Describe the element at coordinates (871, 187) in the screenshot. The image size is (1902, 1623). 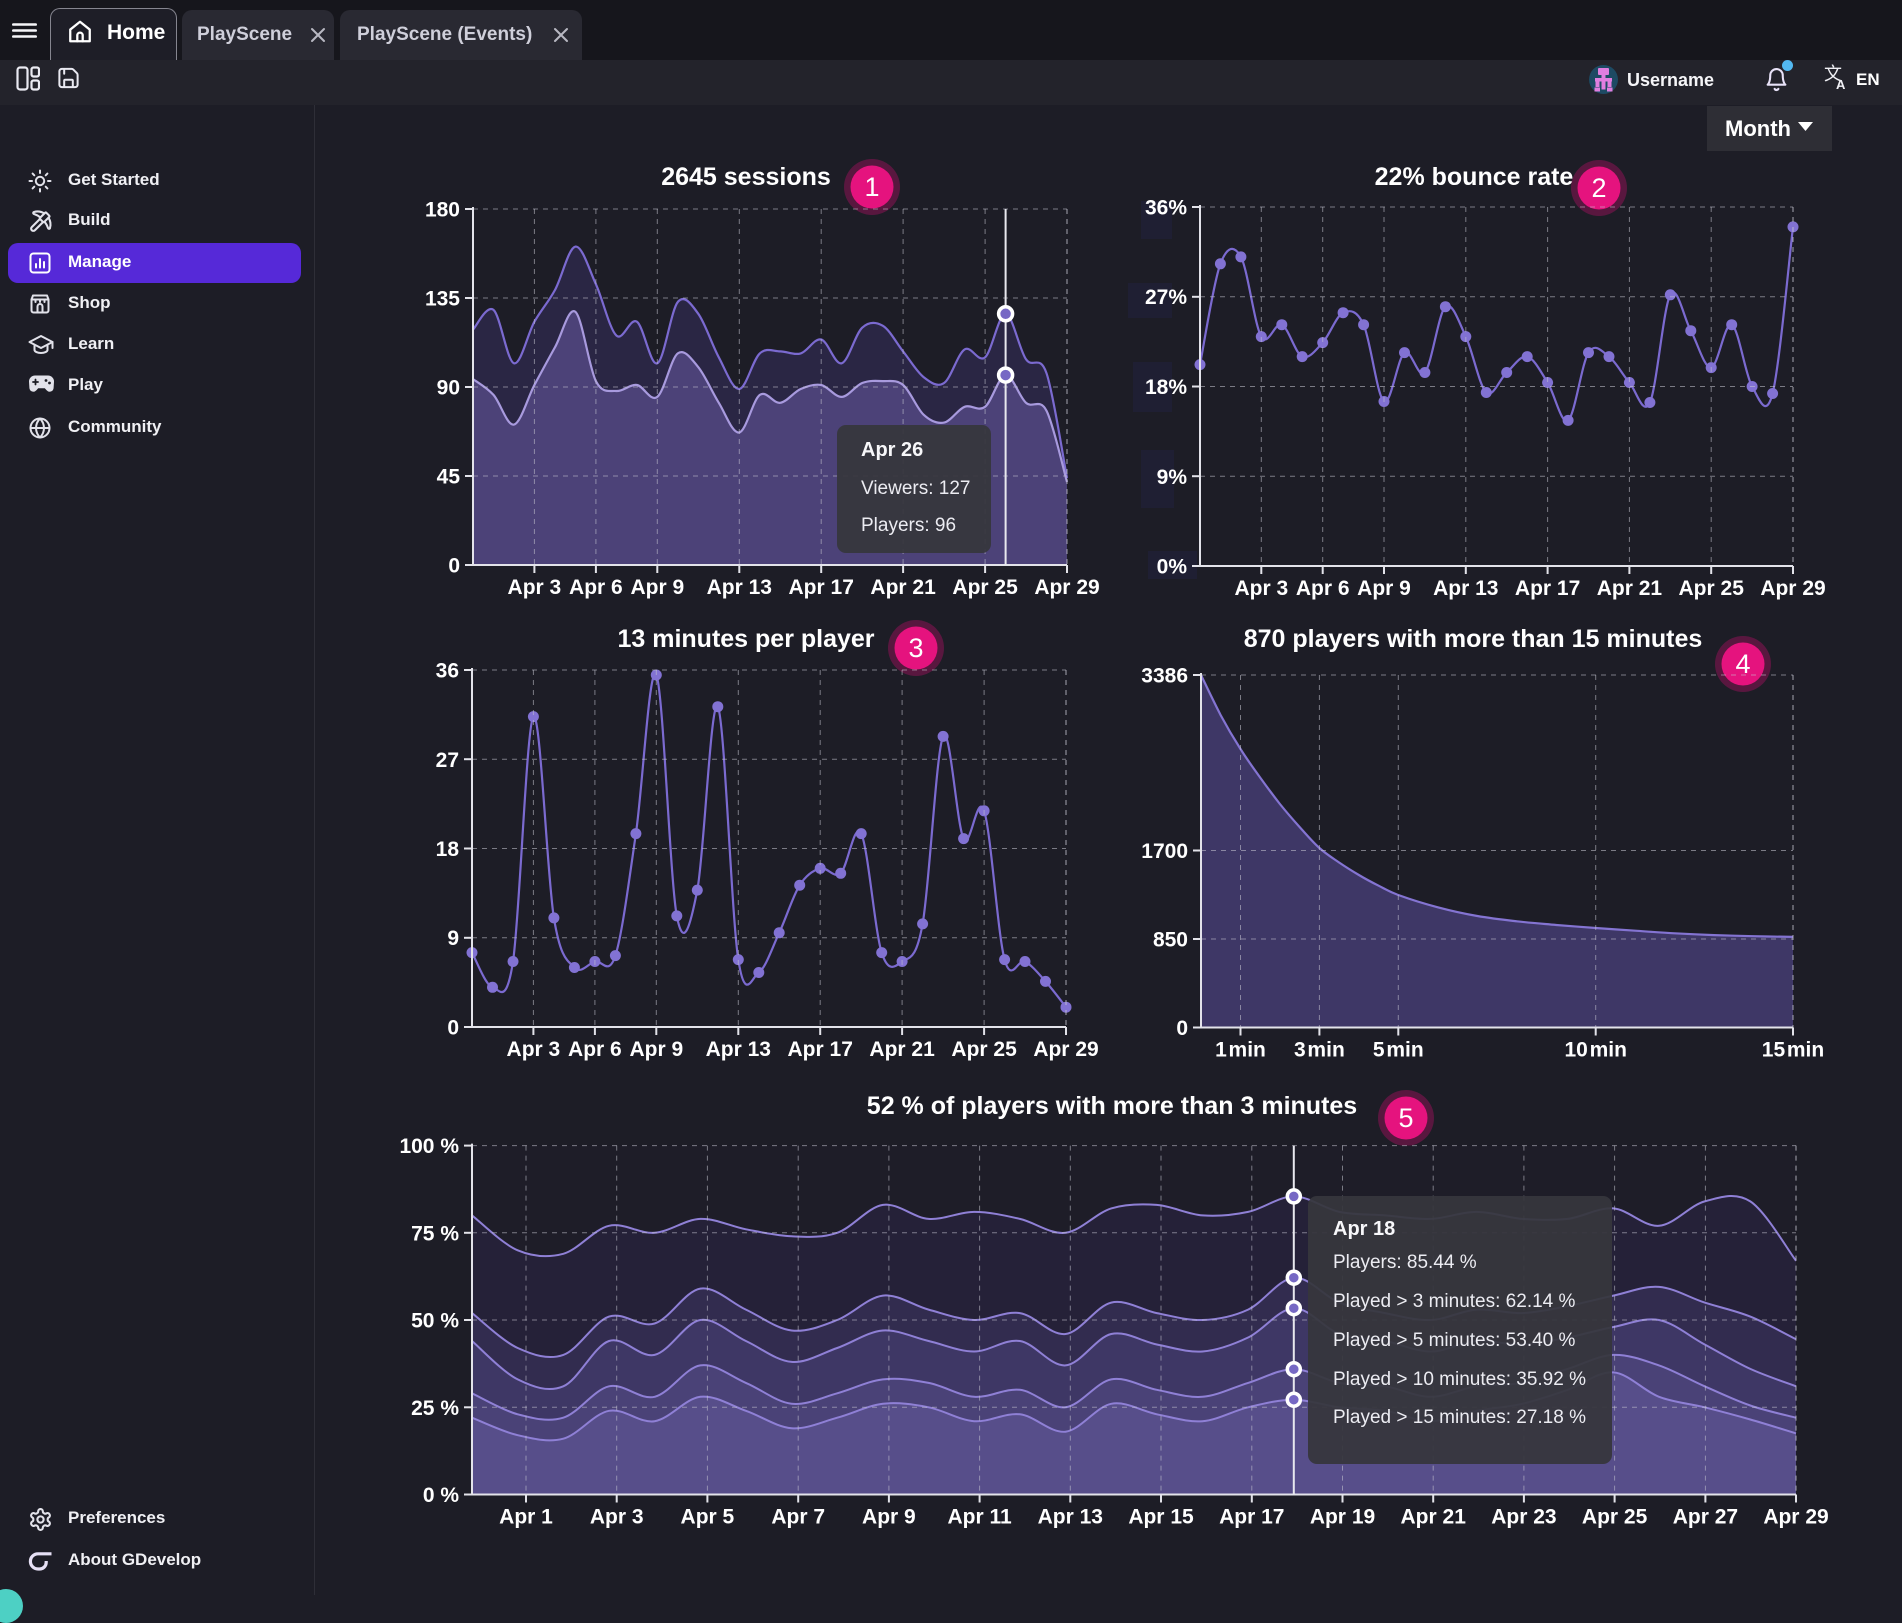
I see `svg-text: 1` at that location.